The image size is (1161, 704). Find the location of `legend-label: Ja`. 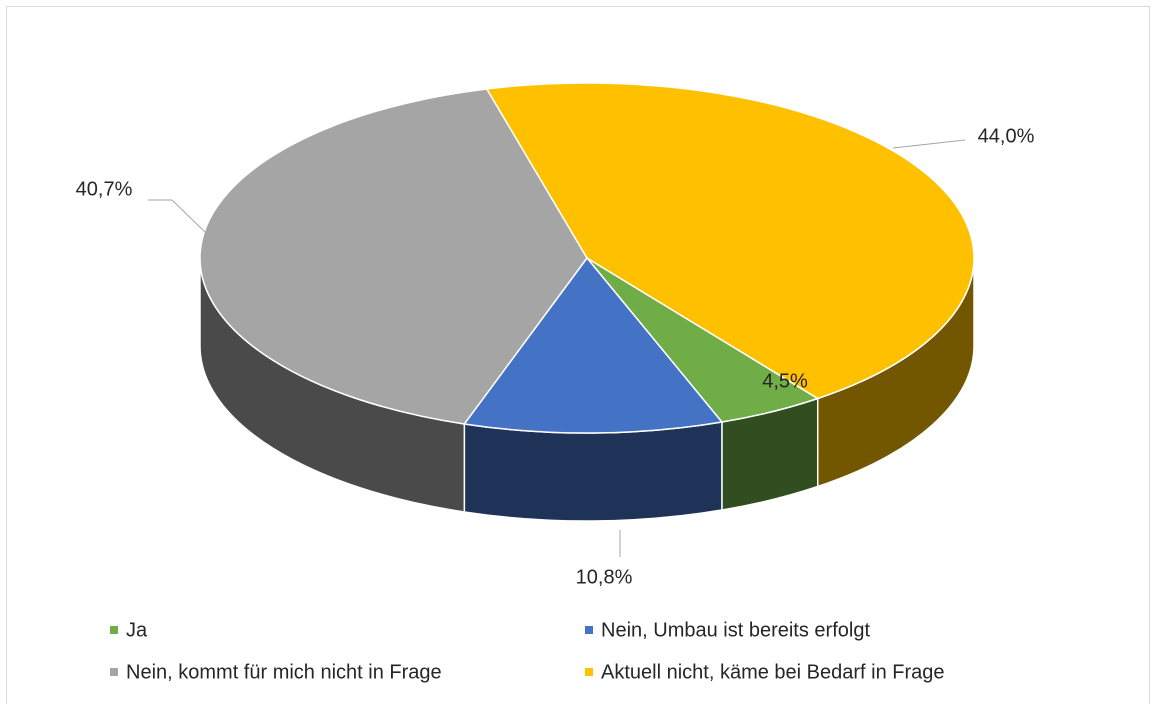

legend-label: Ja is located at coordinates (137, 630).